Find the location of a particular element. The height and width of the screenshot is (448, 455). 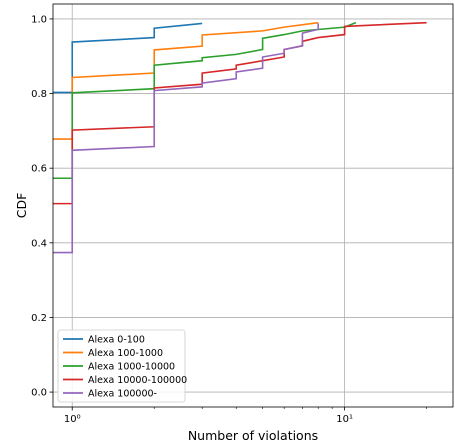

legend-label: Alexa 100000- is located at coordinates (122, 394).